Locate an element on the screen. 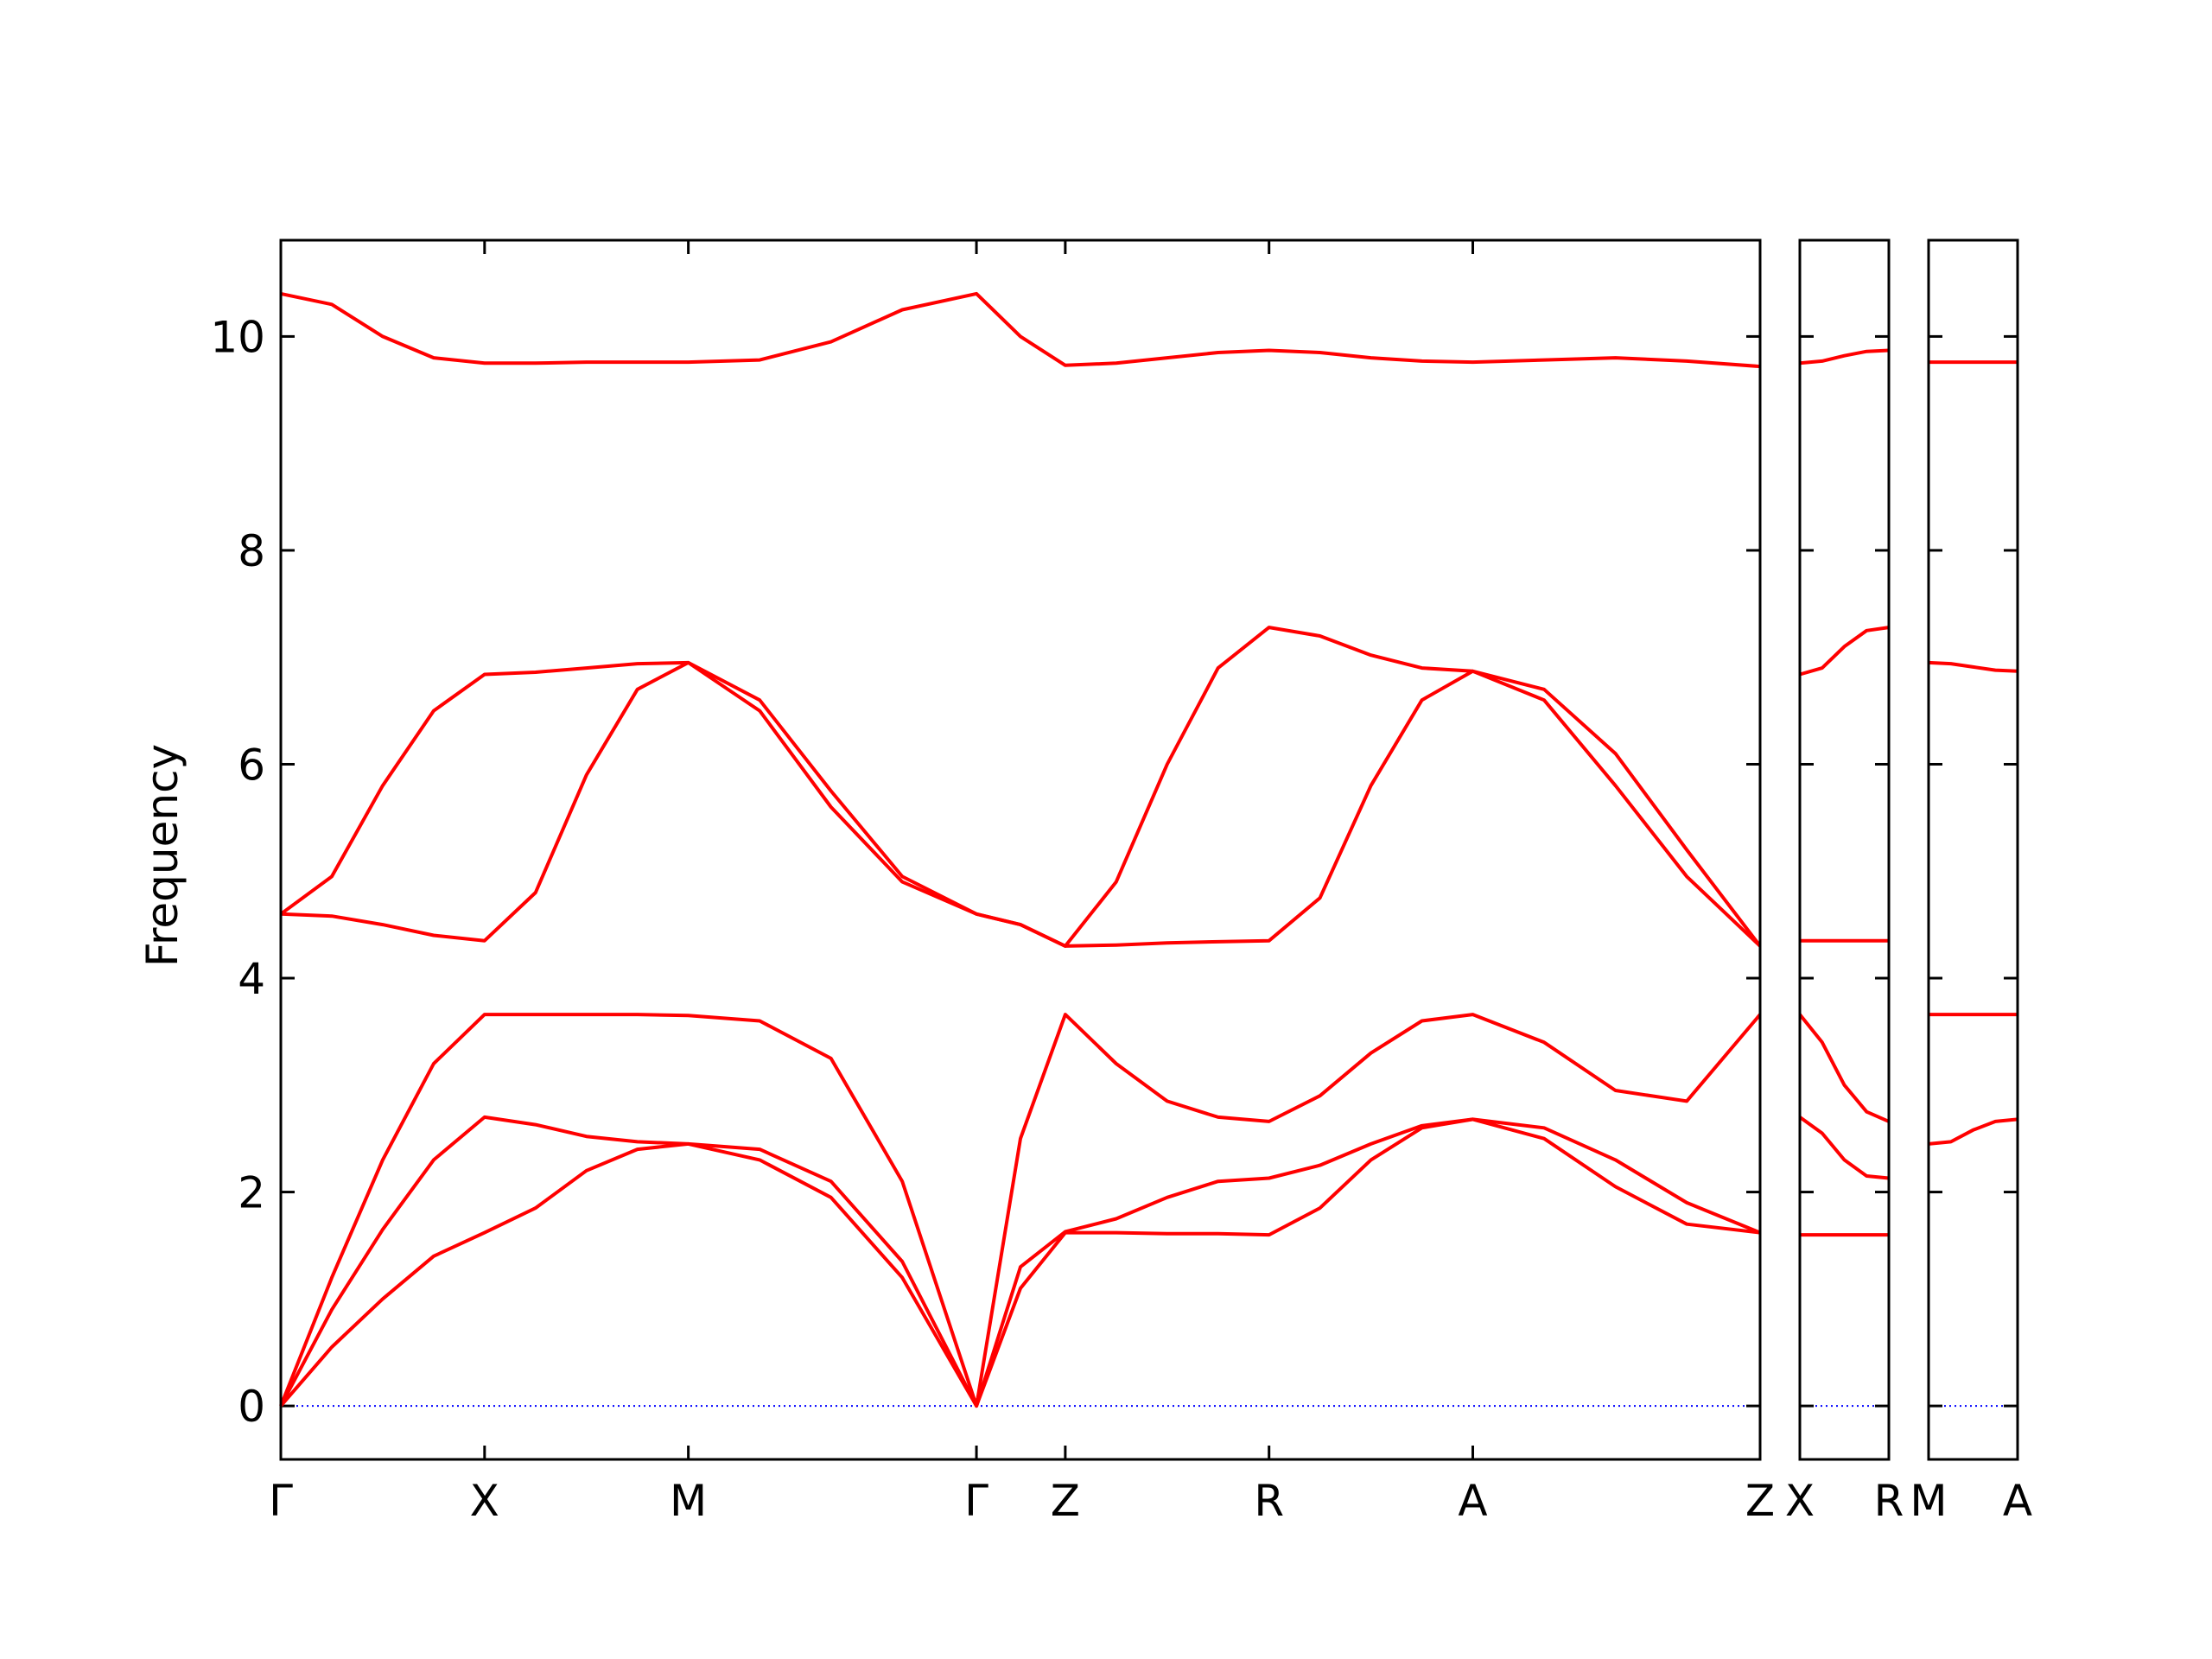 The image size is (2212, 1659). y-axis-label: Frequency is located at coordinates (162, 855).